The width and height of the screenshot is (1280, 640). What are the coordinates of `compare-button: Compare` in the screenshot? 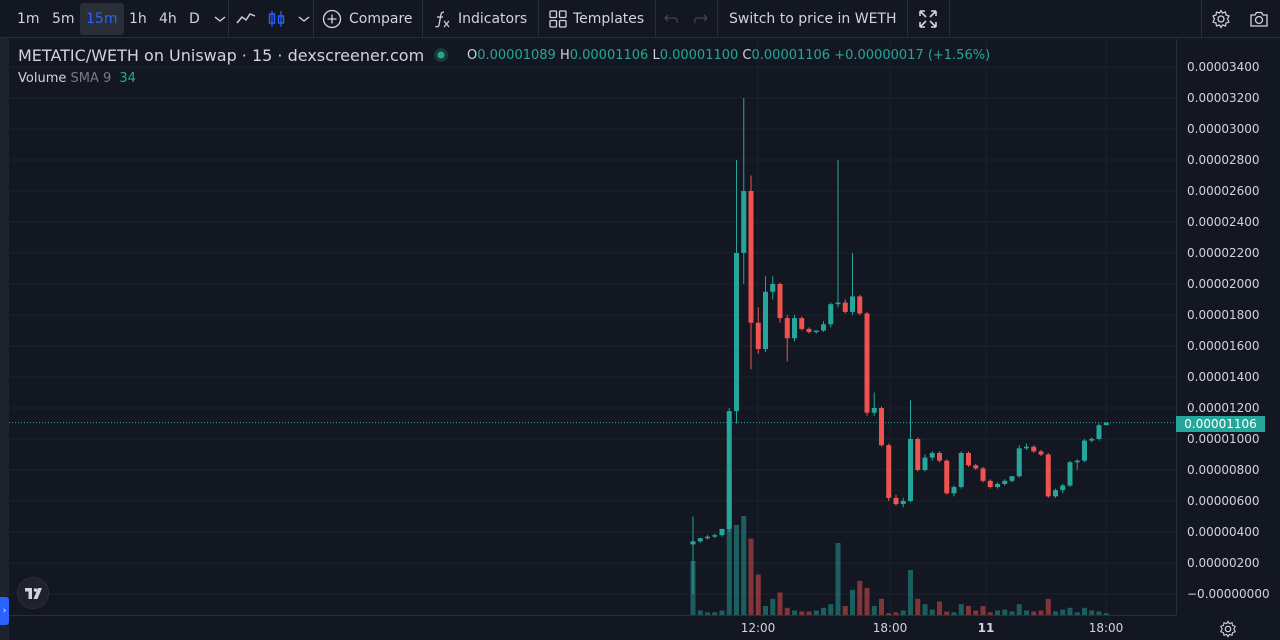 It's located at (381, 19).